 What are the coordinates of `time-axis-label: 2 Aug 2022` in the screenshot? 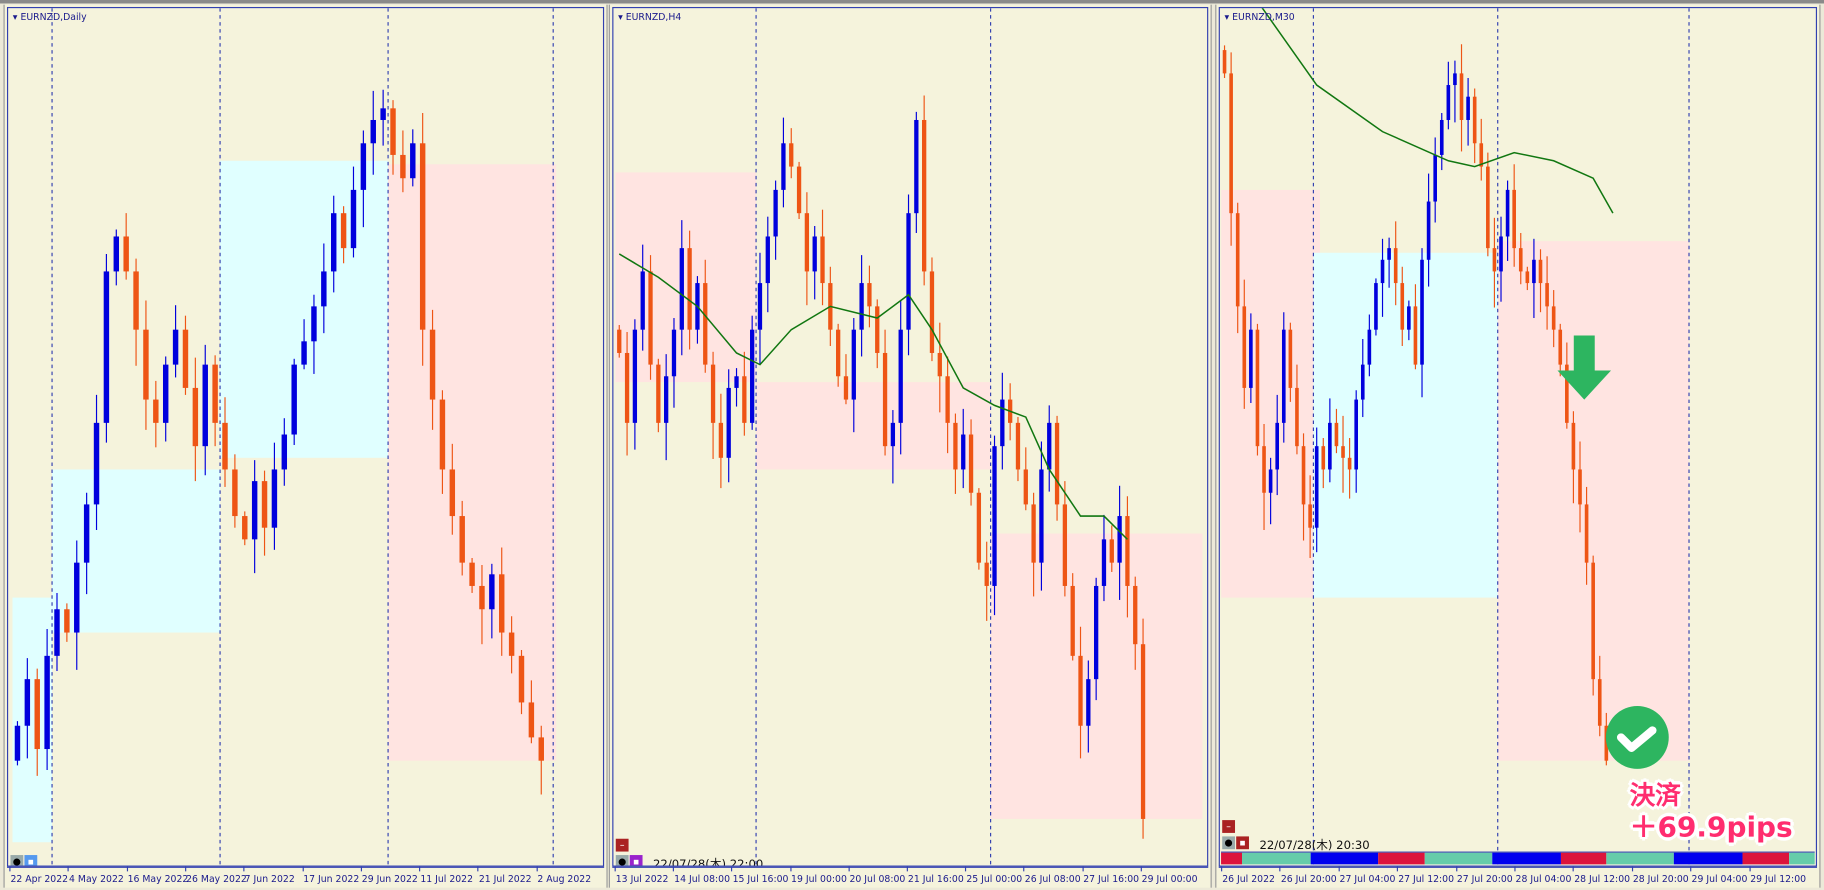 It's located at (564, 879).